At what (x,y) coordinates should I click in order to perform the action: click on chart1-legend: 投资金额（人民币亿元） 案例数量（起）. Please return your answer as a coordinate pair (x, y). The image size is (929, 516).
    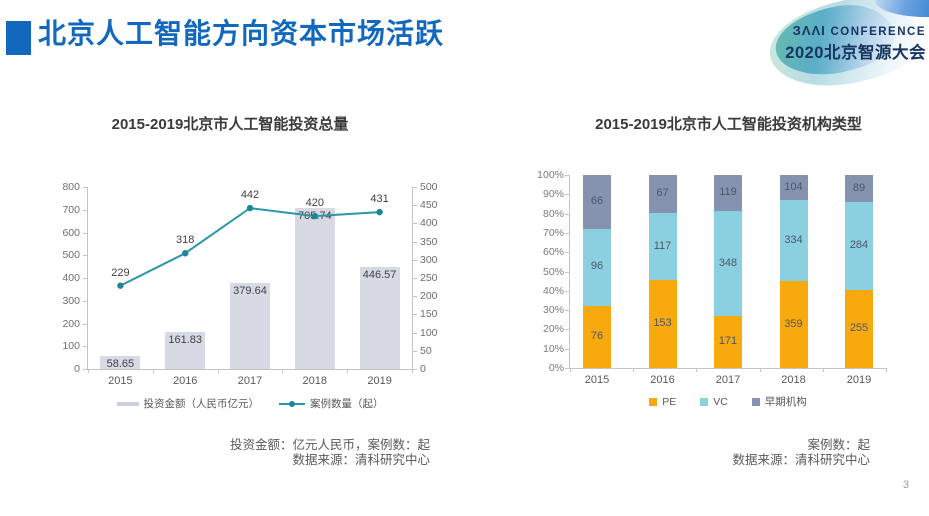
    Looking at the image, I should click on (250, 403).